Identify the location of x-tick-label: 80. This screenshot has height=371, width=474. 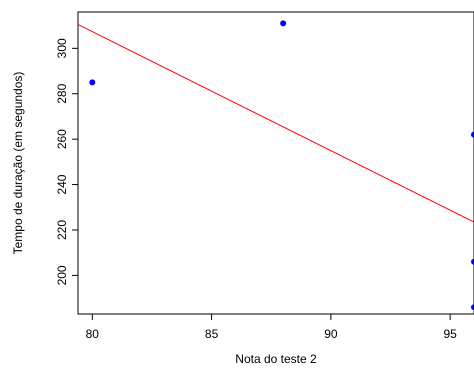
(93, 334).